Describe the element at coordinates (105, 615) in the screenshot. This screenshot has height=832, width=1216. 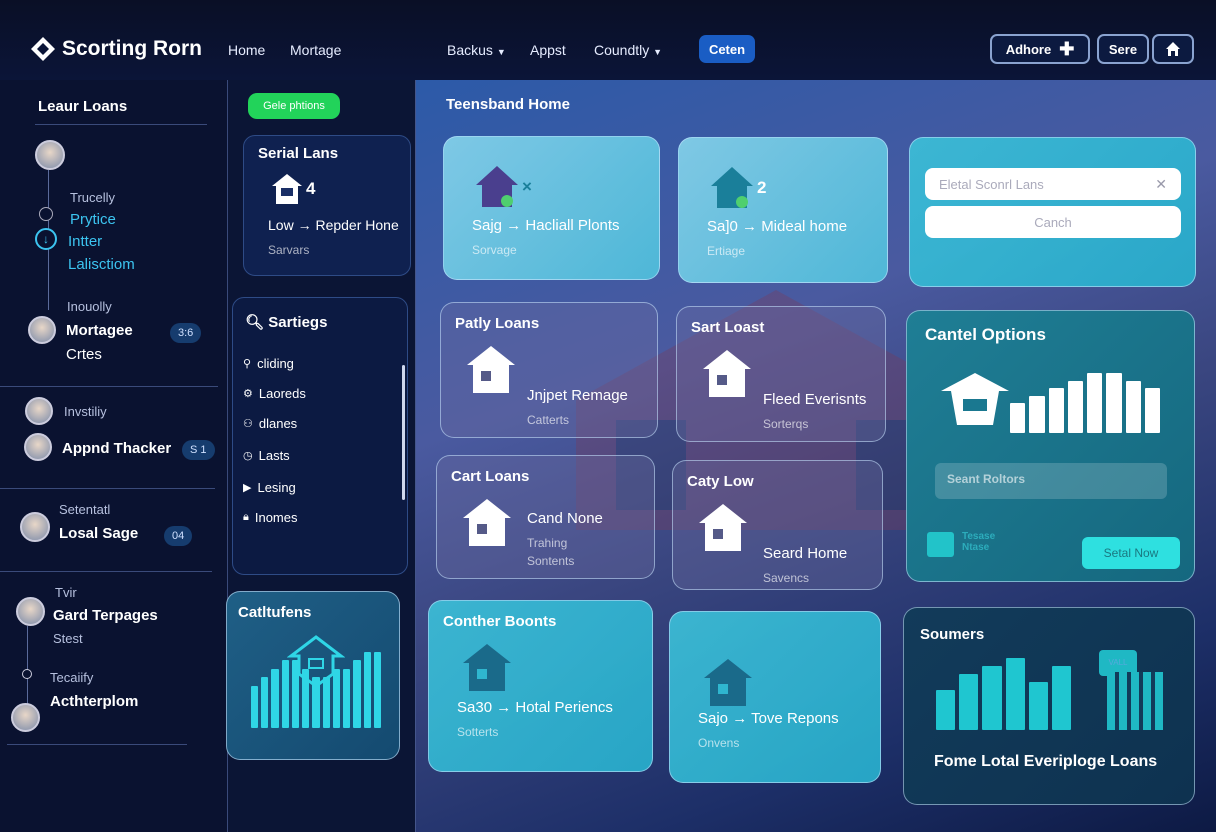
I see `sidebar-item-gard-terpages: Gard Terpages` at that location.